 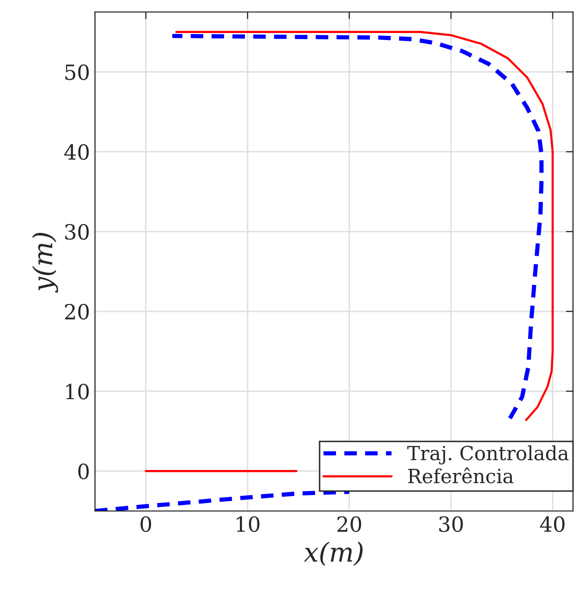 What do you see at coordinates (76, 152) in the screenshot?
I see `y-tick-label: 40` at bounding box center [76, 152].